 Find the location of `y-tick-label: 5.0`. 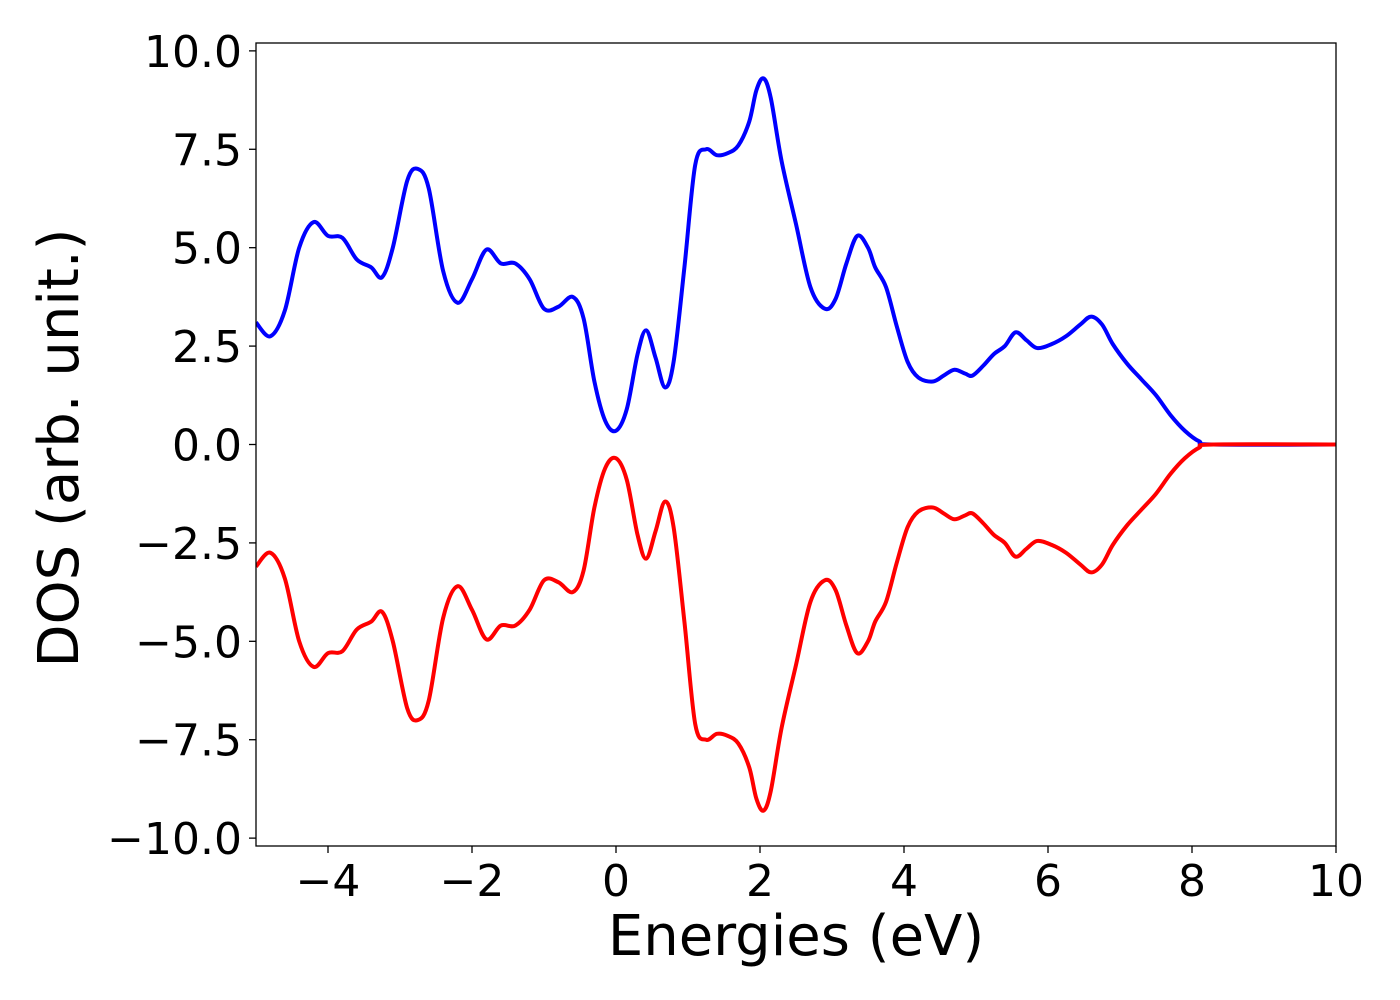

y-tick-label: 5.0 is located at coordinates (207, 249).